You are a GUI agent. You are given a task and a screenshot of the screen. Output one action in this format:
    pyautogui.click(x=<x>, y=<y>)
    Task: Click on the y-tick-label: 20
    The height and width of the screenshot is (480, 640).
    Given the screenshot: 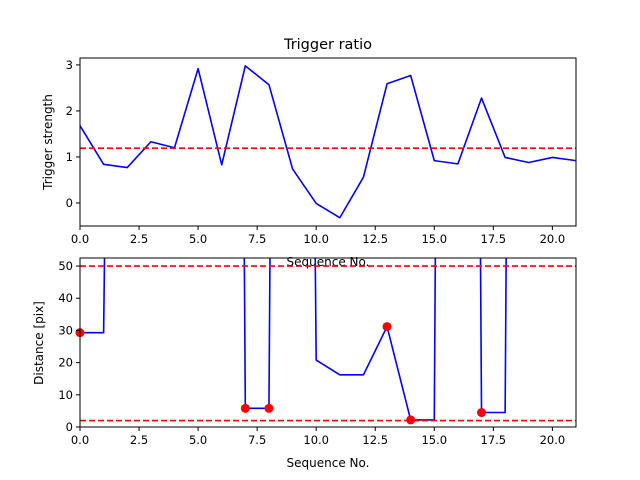 What is the action you would take?
    pyautogui.click(x=65, y=363)
    